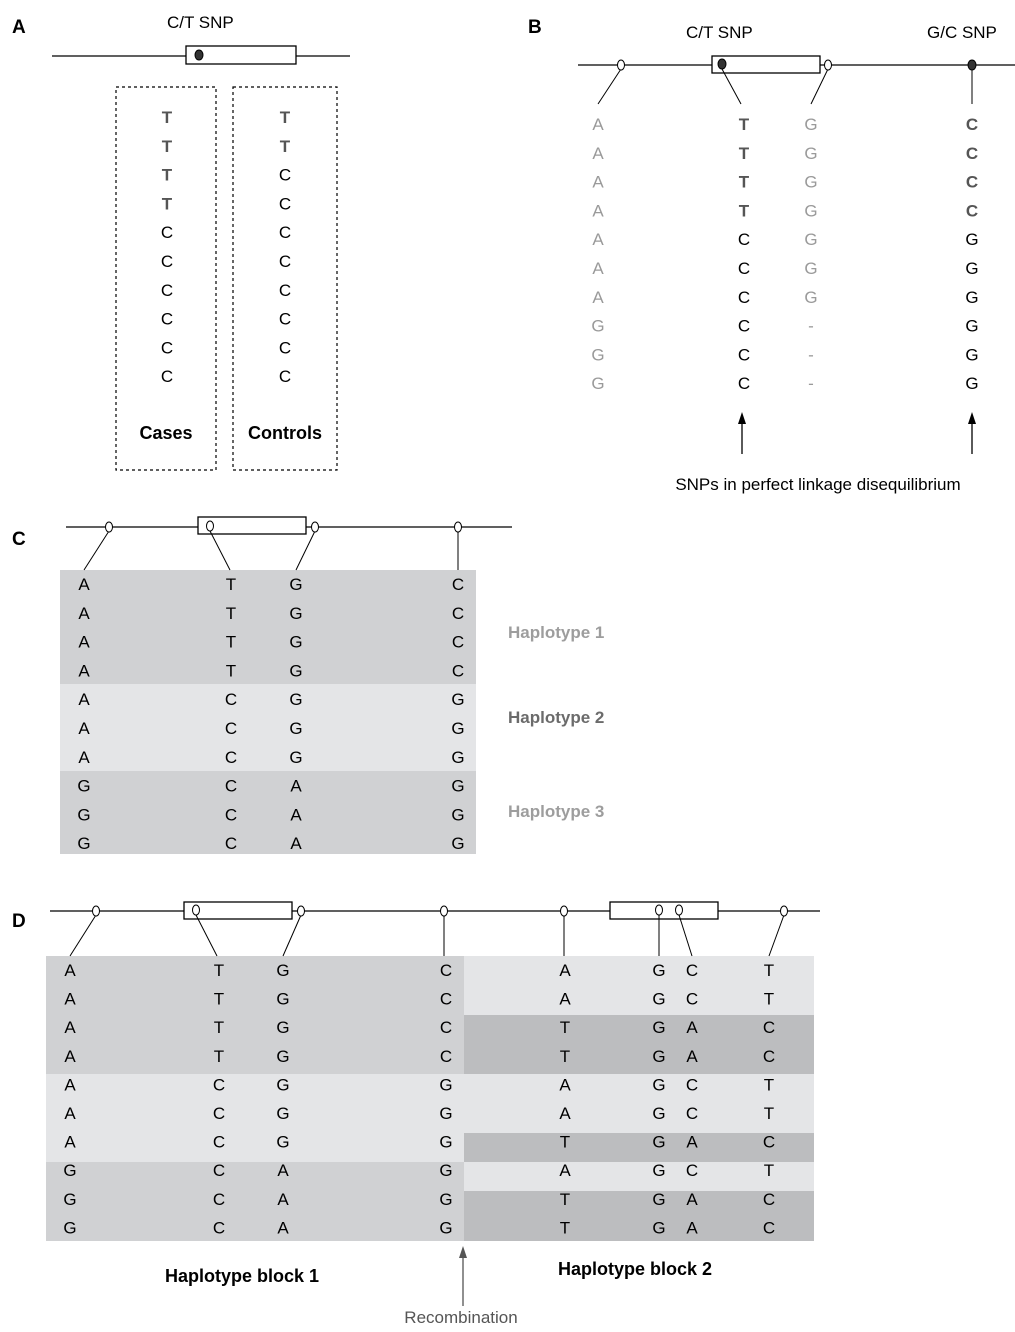  Describe the element at coordinates (241, 55) in the screenshot. I see `panel-a-gene-box` at that location.